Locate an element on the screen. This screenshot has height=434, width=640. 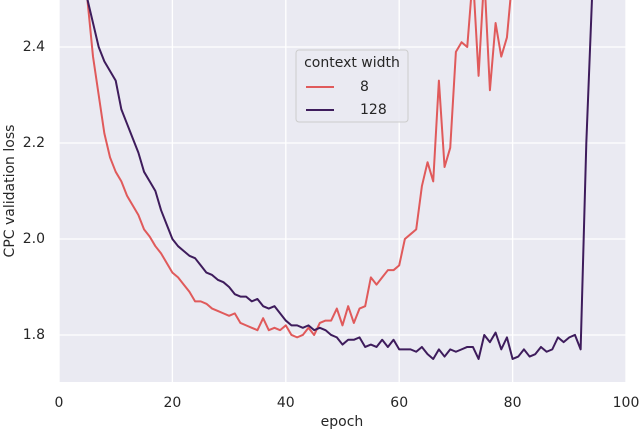
legend-label: 128 is located at coordinates (373, 110).